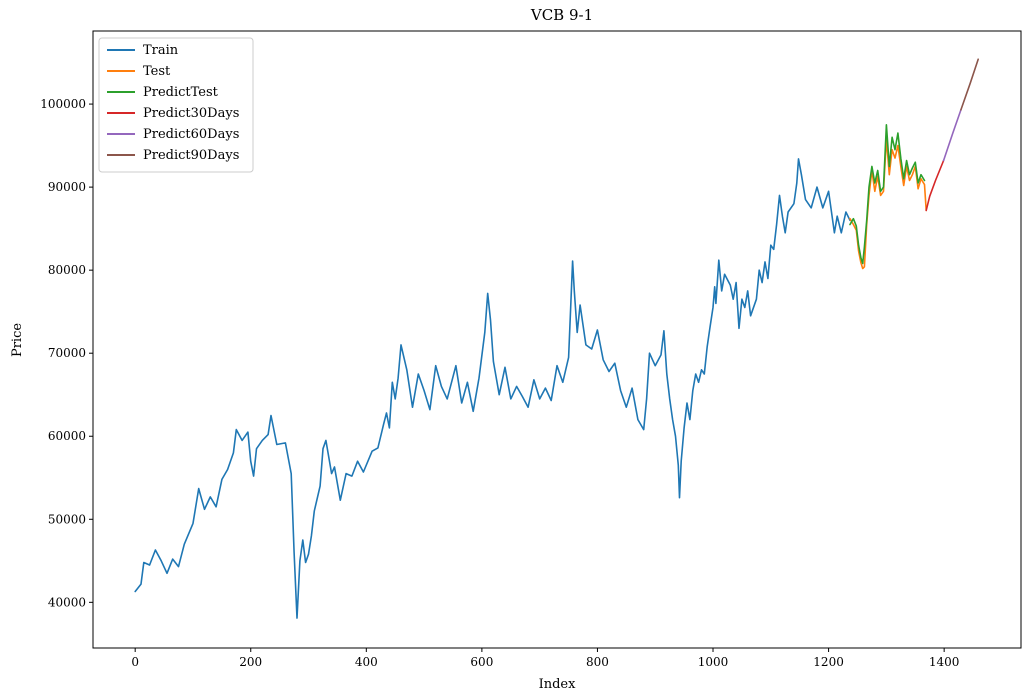 The height and width of the screenshot is (700, 1031). I want to click on x-tick-label: 1200, so click(828, 662).